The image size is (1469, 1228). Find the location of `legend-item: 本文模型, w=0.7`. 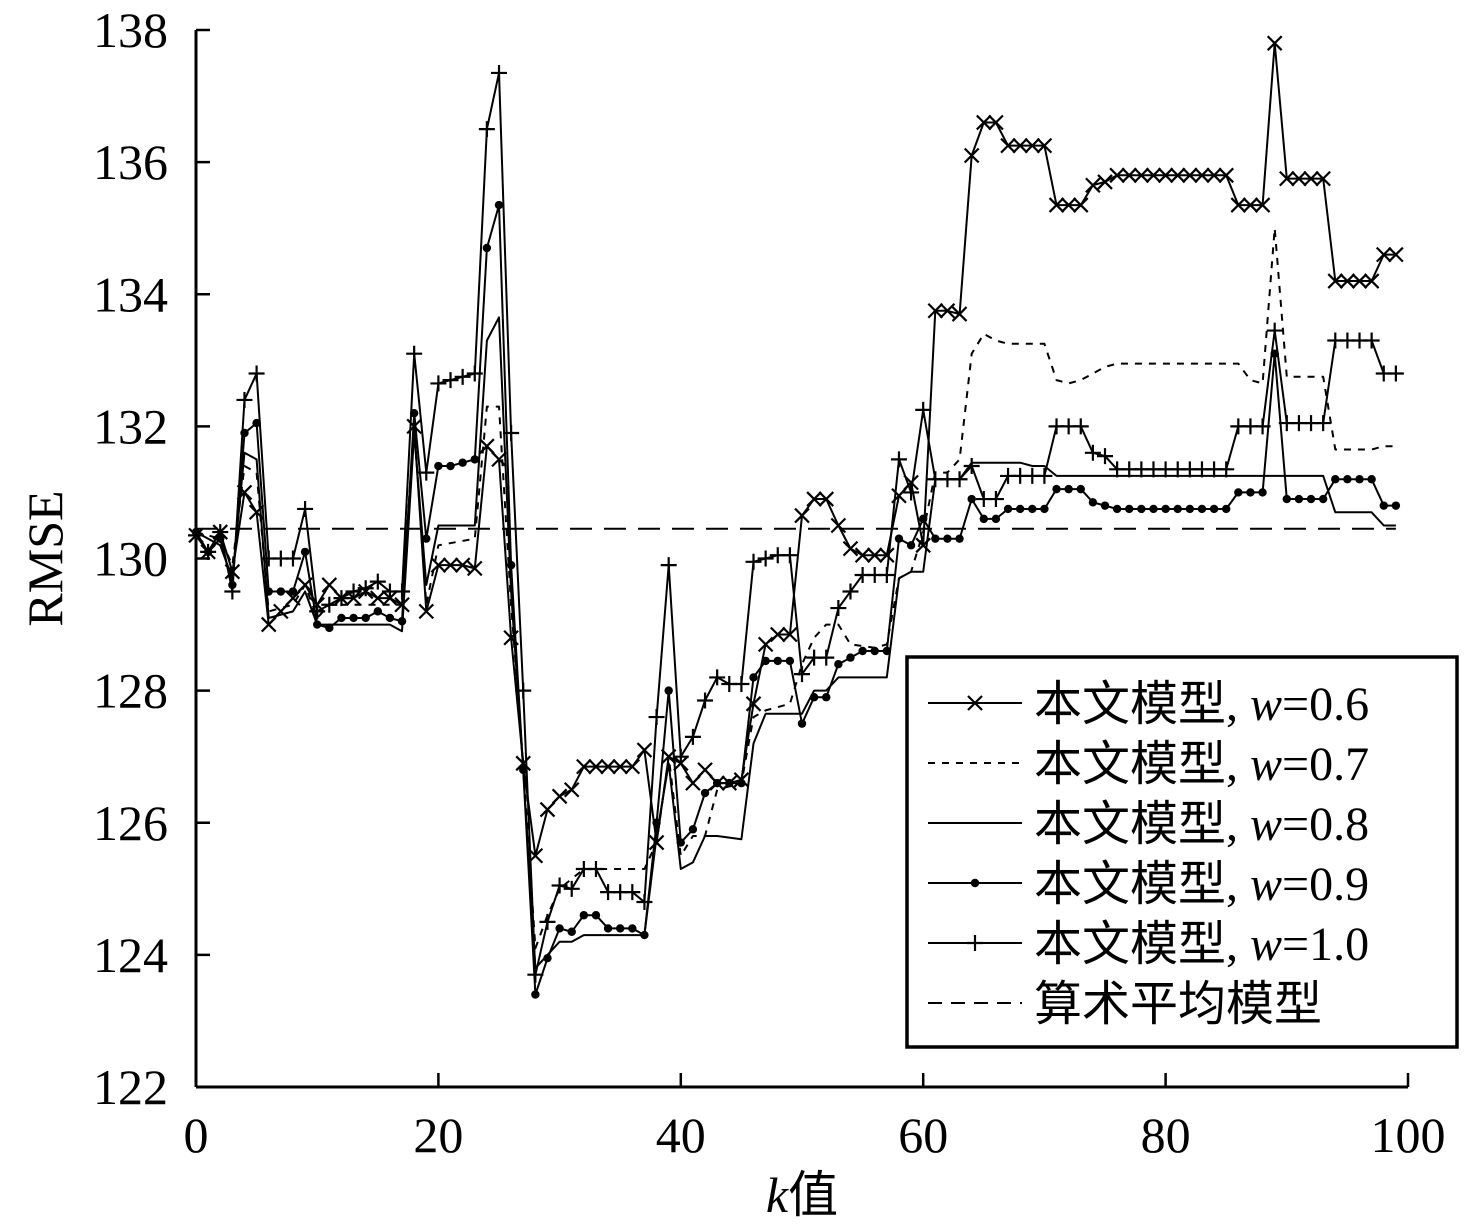

legend-item: 本文模型, w=0.7 is located at coordinates (1148, 764).